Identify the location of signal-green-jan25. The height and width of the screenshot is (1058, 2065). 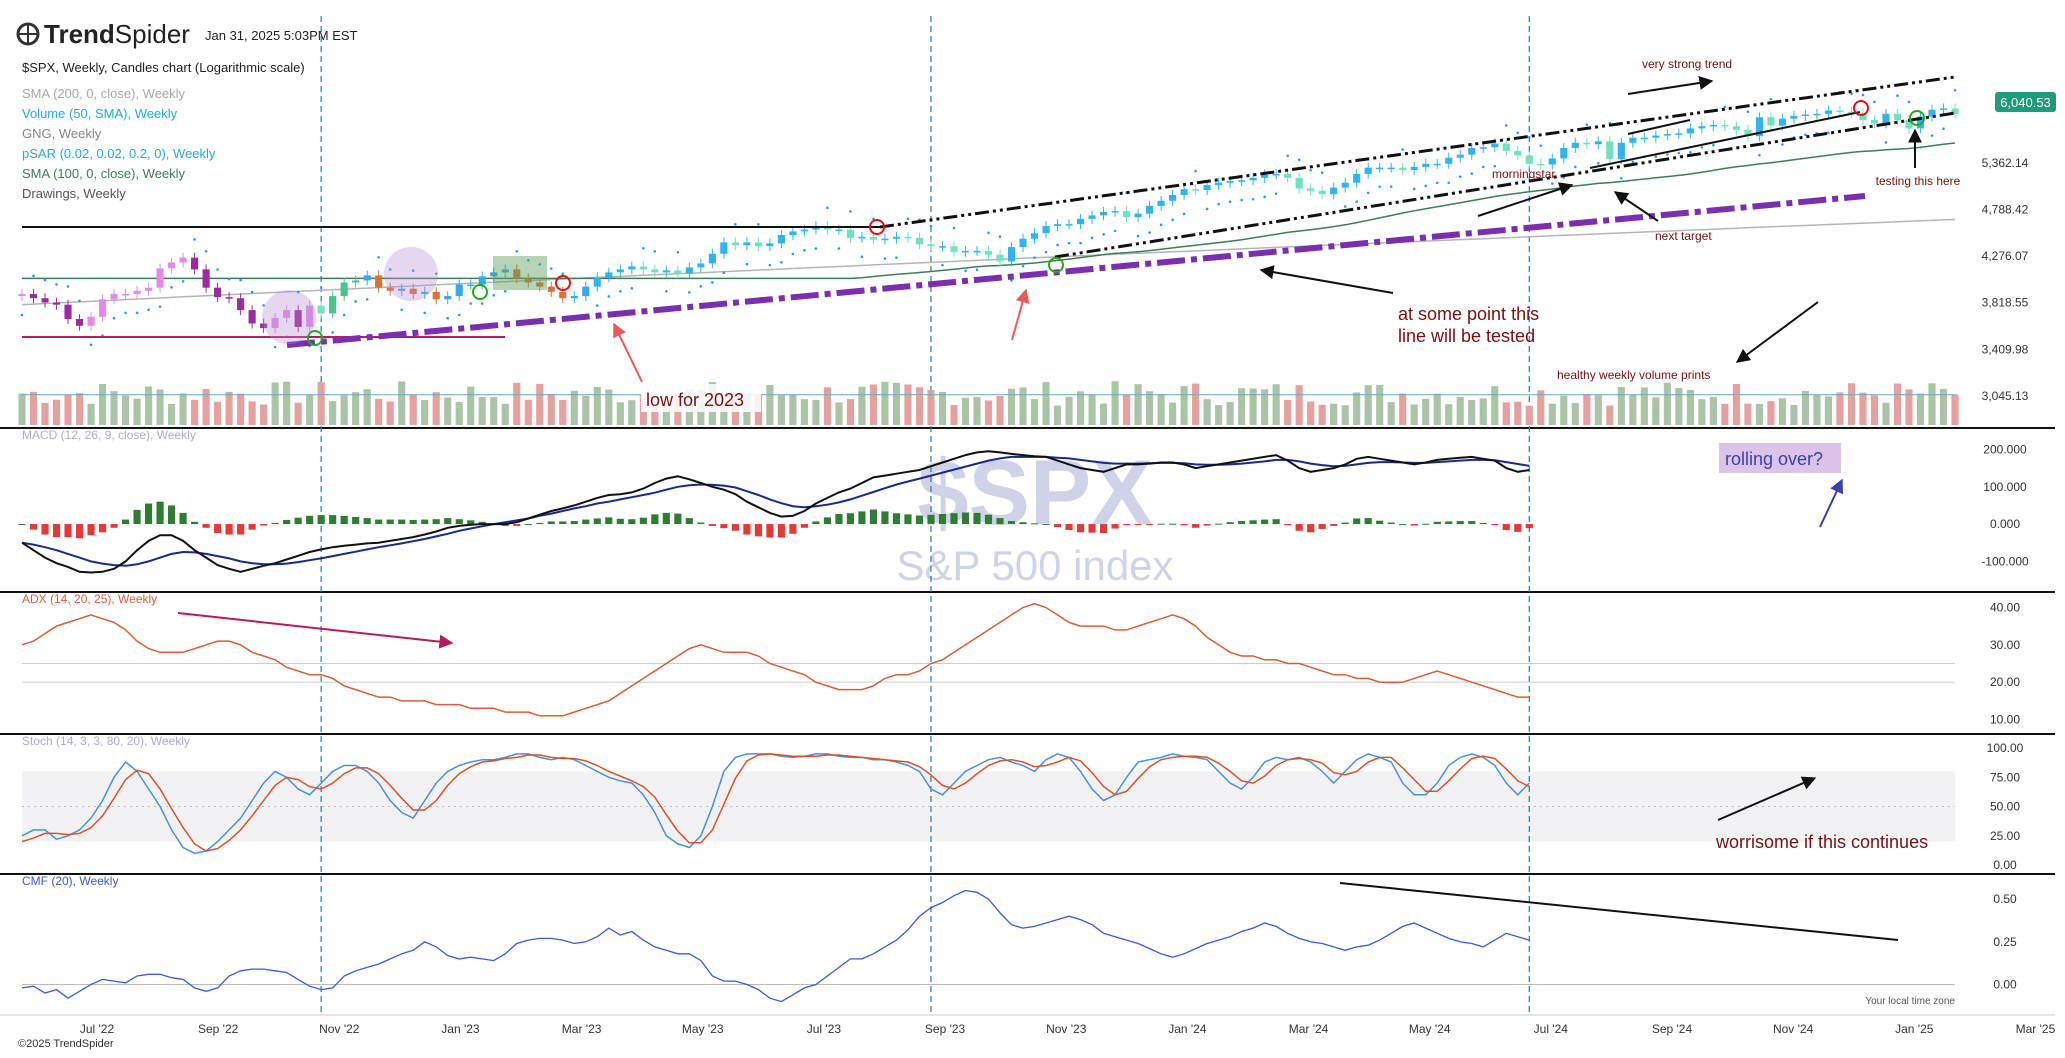
(1917, 118).